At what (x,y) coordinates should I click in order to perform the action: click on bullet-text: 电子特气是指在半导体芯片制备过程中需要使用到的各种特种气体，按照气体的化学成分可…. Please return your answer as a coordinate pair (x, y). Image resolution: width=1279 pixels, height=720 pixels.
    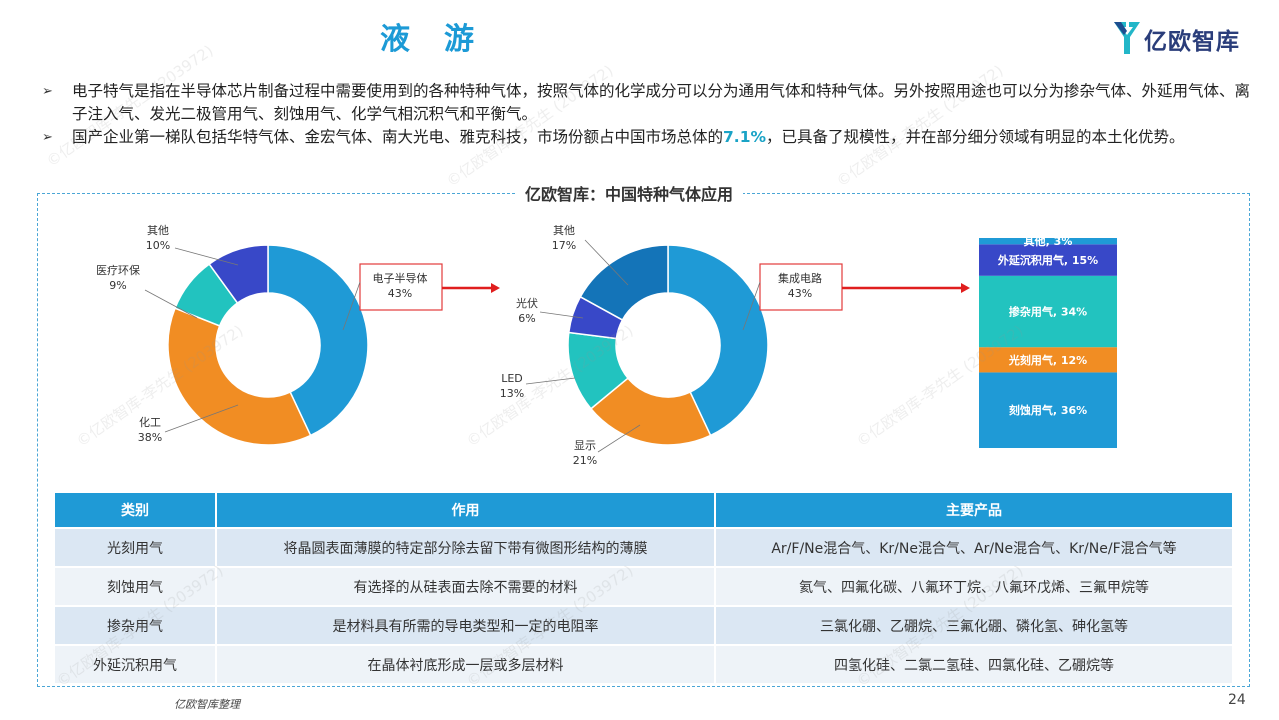
    Looking at the image, I should click on (661, 102).